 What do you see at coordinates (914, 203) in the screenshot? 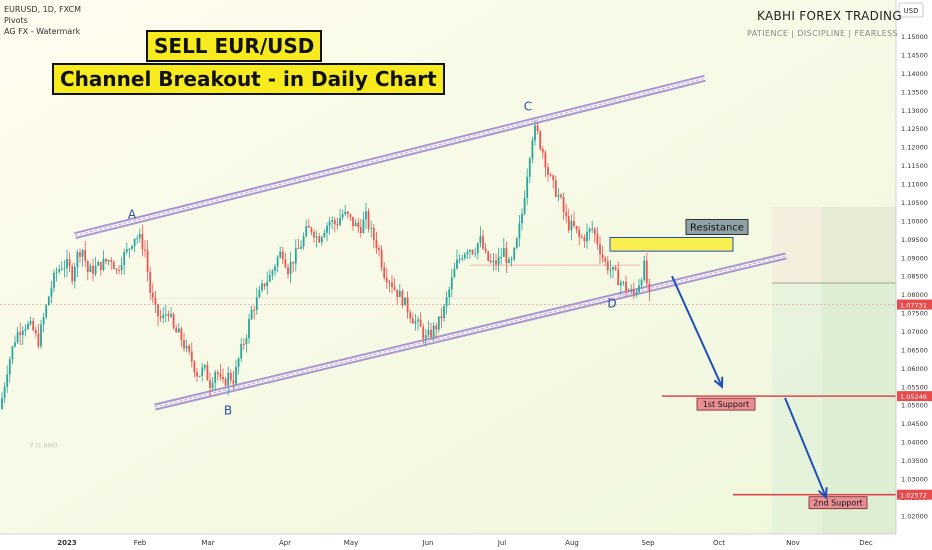
I see `price-tick-label: 1.10500` at bounding box center [914, 203].